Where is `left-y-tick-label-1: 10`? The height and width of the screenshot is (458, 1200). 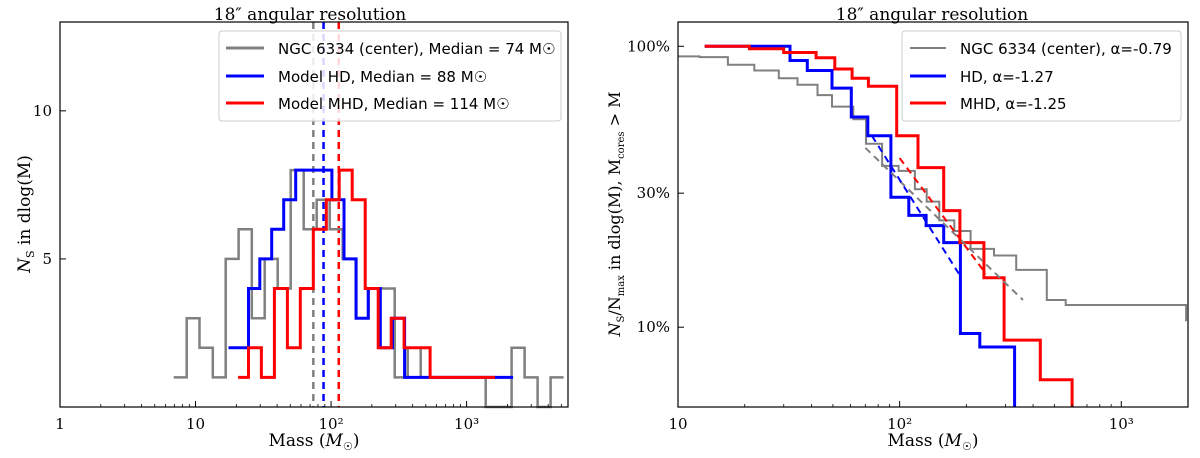 left-y-tick-label-1: 10 is located at coordinates (42, 111).